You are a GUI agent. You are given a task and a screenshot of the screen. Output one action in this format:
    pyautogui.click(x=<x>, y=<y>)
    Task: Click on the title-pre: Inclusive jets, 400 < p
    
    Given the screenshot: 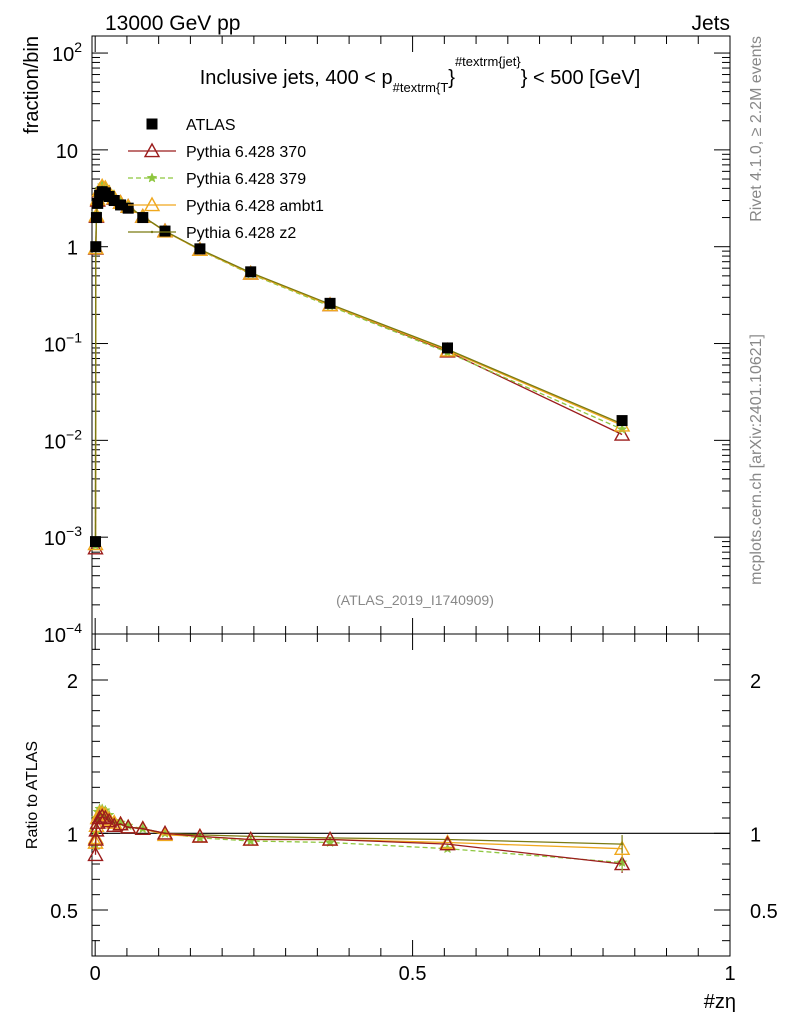 What is the action you would take?
    pyautogui.click(x=296, y=78)
    